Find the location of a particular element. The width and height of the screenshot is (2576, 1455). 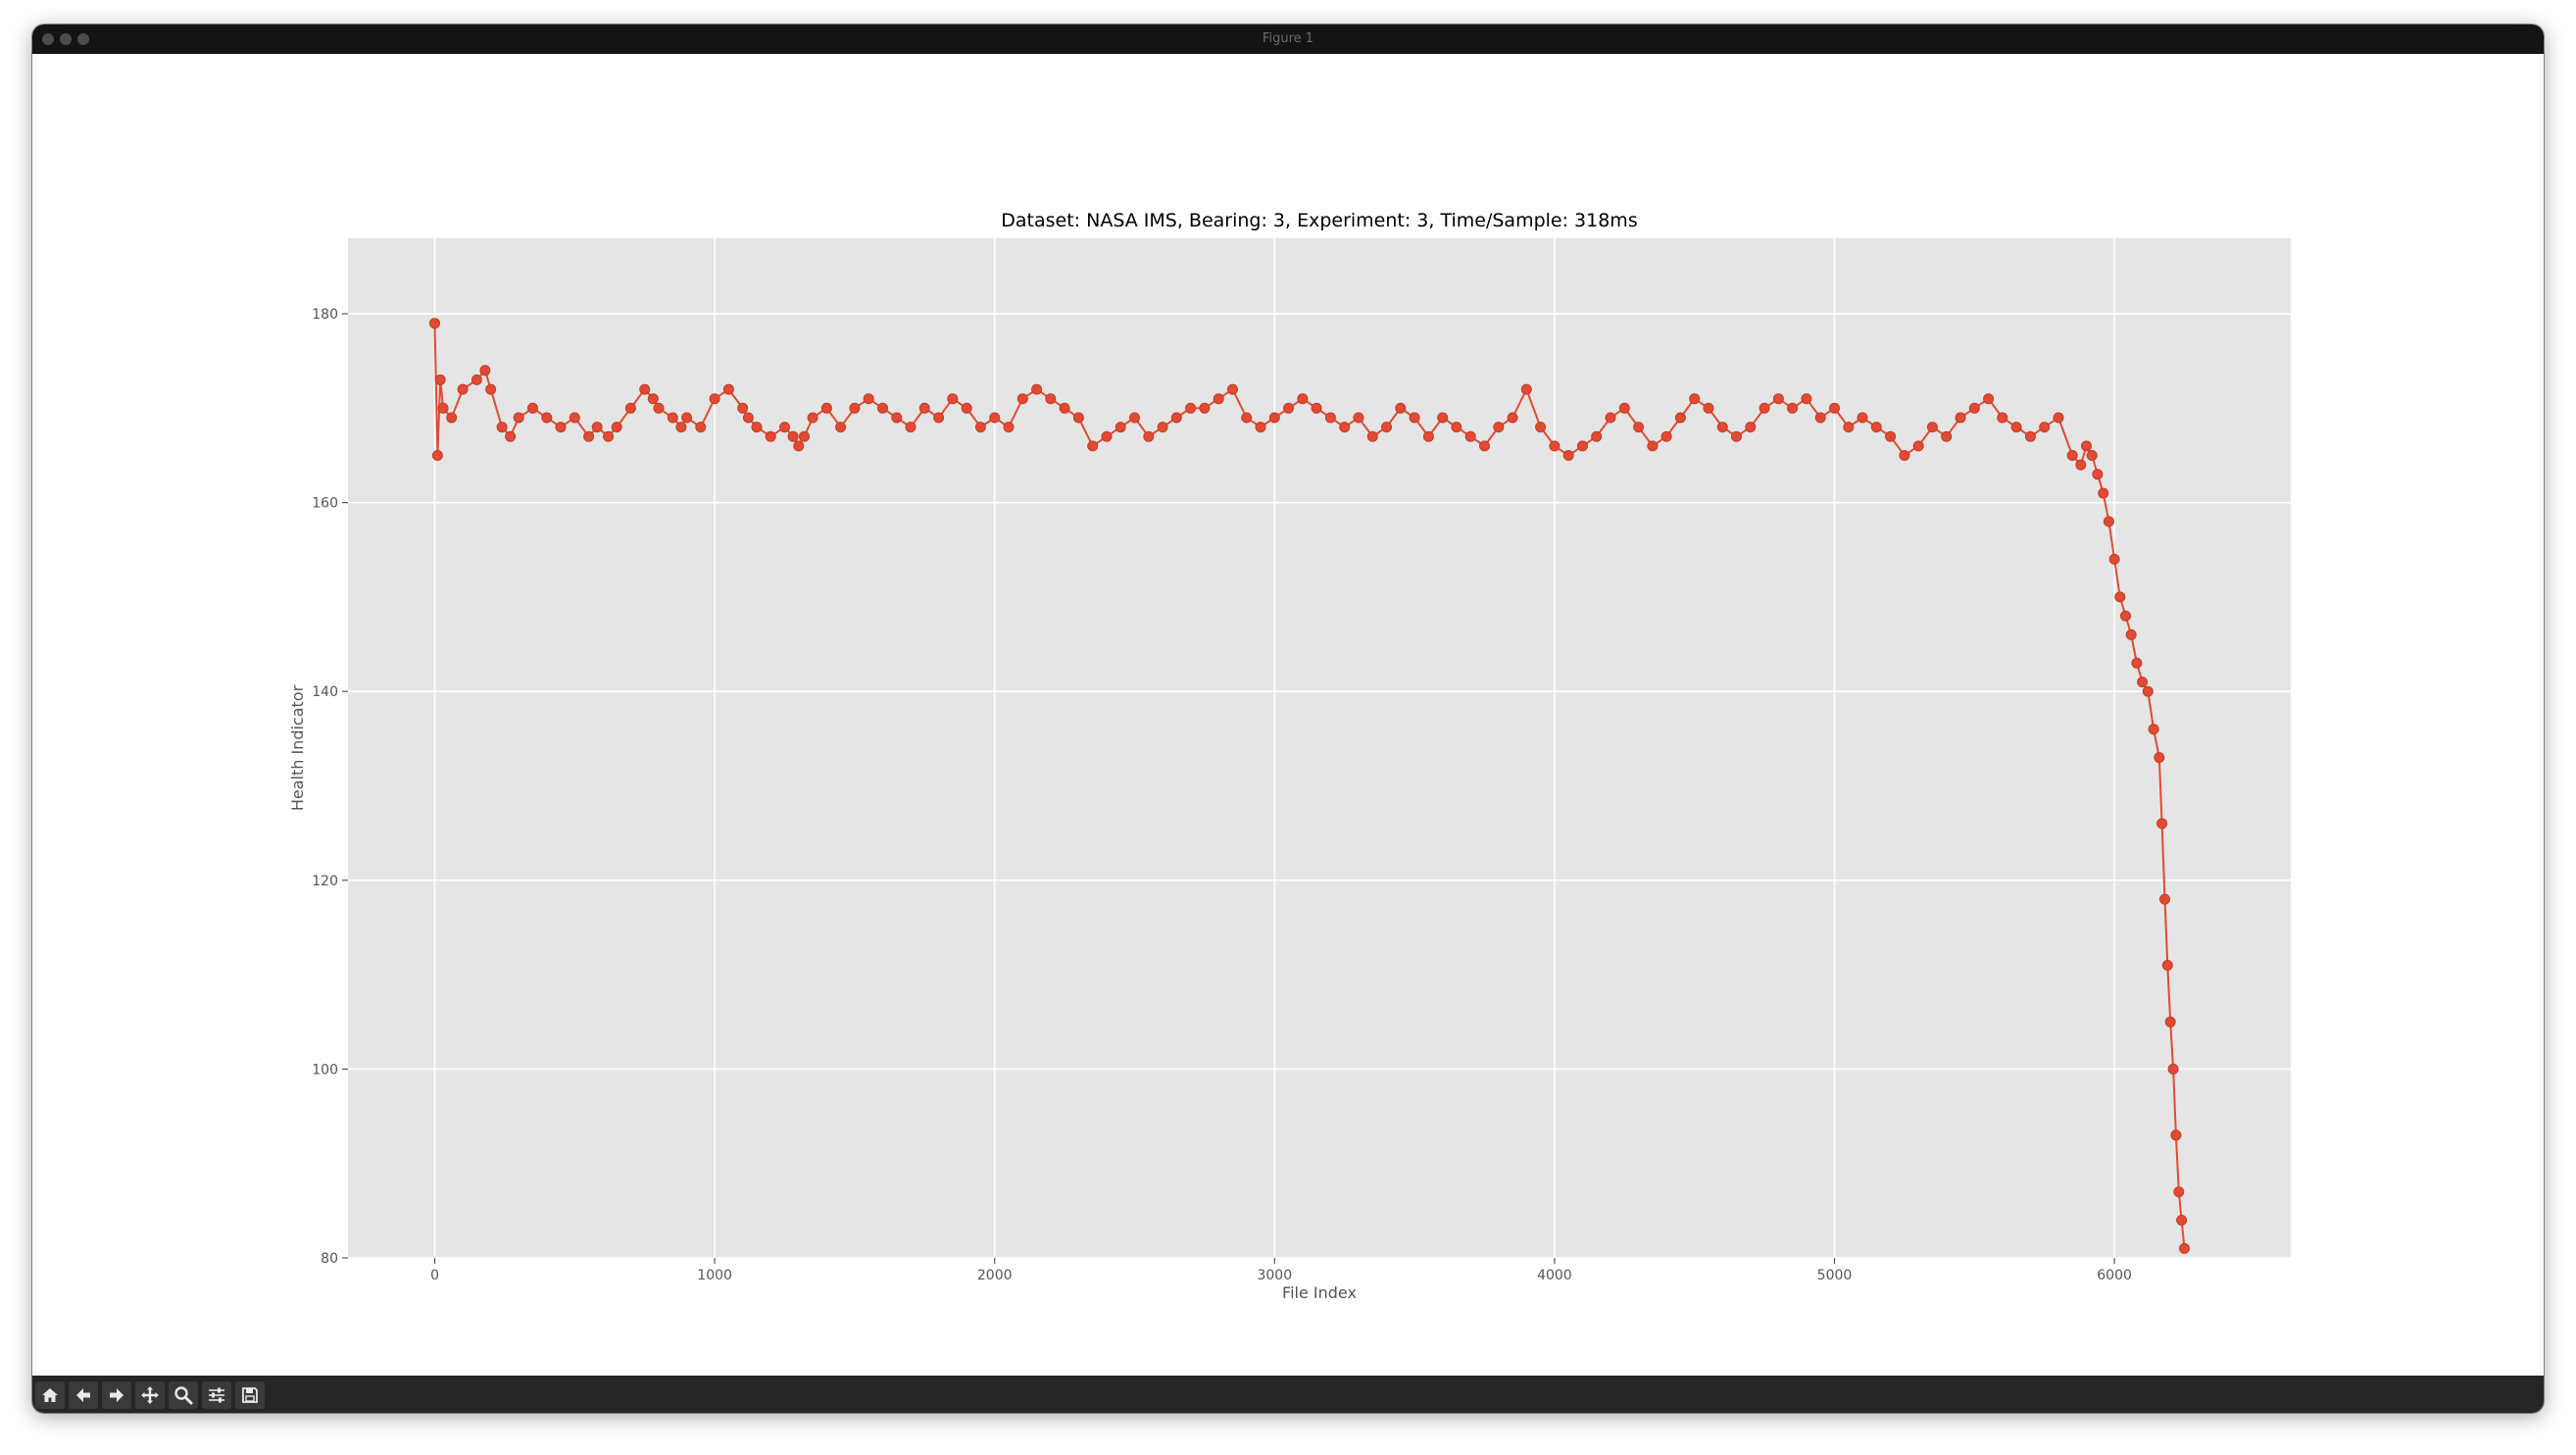

x-tick-label: 3000 is located at coordinates (1274, 1275).